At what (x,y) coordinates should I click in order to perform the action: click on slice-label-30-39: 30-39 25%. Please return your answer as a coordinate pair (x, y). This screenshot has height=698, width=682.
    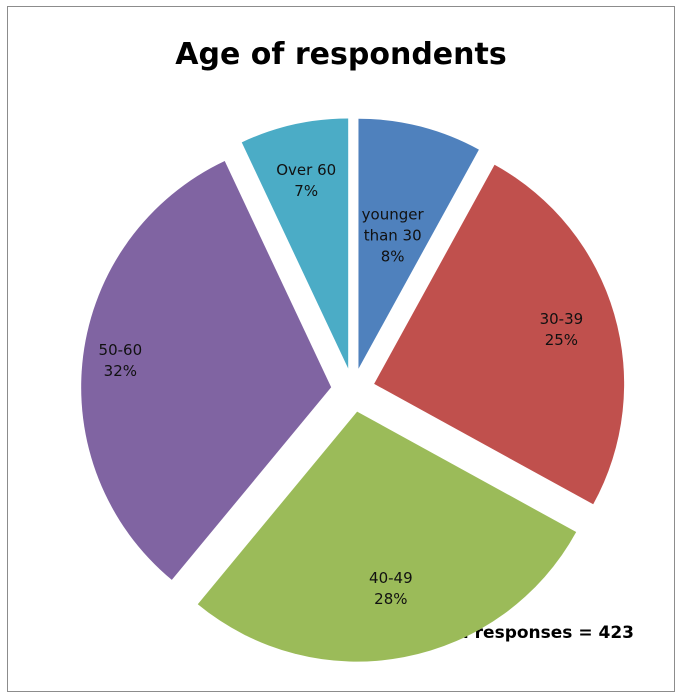
    Looking at the image, I should click on (562, 329).